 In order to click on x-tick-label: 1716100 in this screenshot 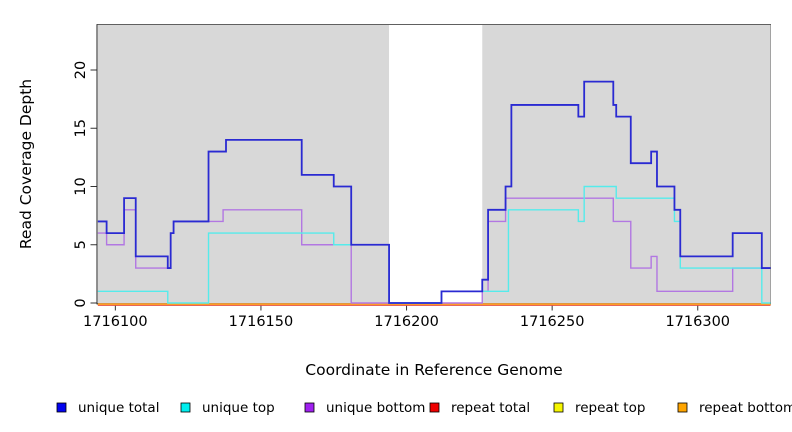, I will do `click(115, 322)`.